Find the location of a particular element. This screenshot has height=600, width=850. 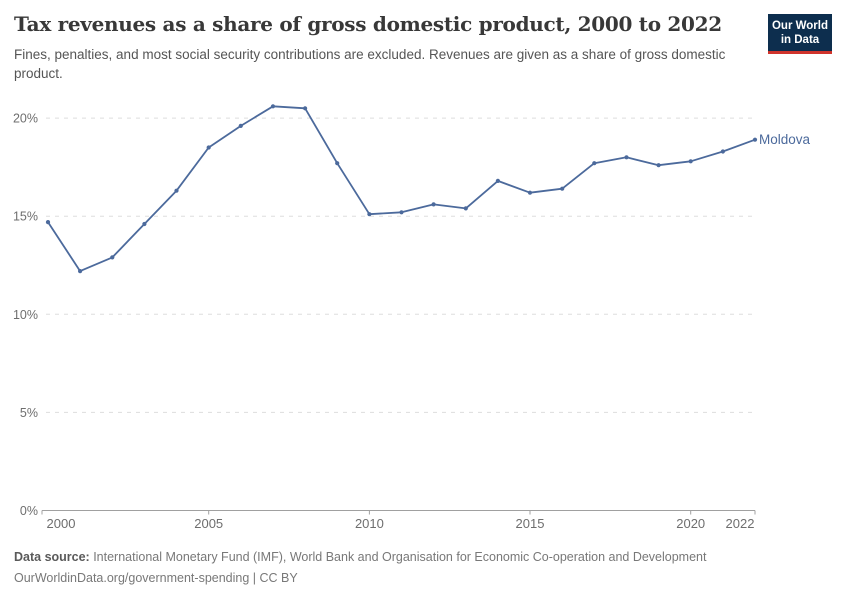

owid-logo-line1: Our World is located at coordinates (799, 26).